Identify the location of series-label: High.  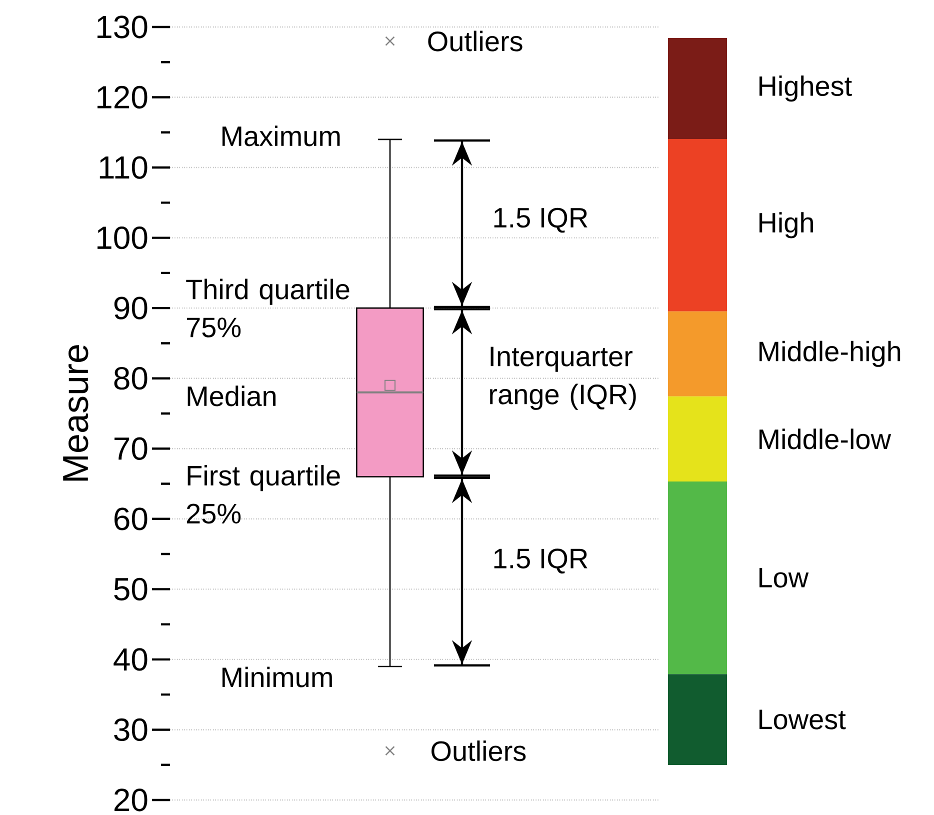
(786, 225).